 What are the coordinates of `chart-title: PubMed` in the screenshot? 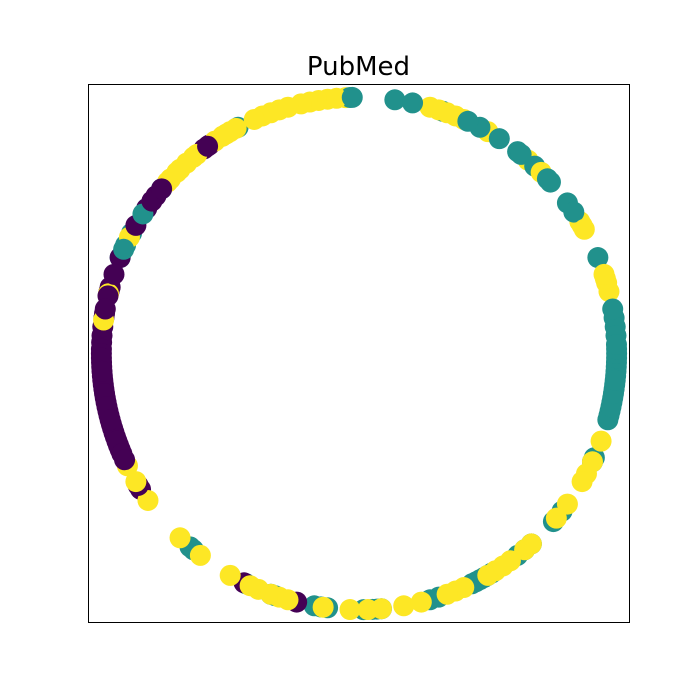 It's located at (358, 67).